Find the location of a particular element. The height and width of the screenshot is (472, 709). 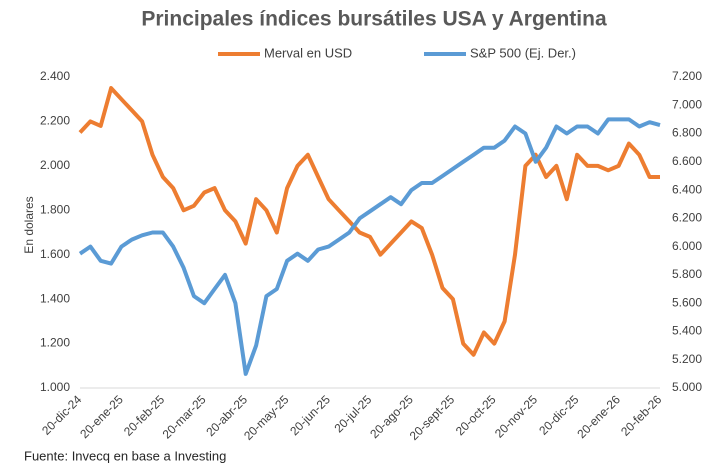

x-tick-label: 20-may-25 is located at coordinates (266, 417).